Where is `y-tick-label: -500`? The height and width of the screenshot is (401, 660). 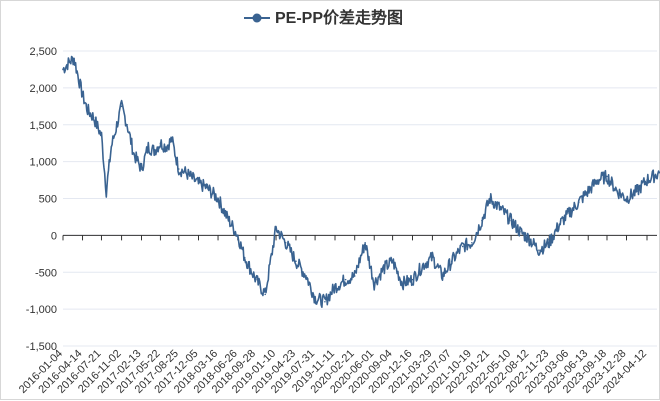
y-tick-label: -500 is located at coordinates (46, 273).